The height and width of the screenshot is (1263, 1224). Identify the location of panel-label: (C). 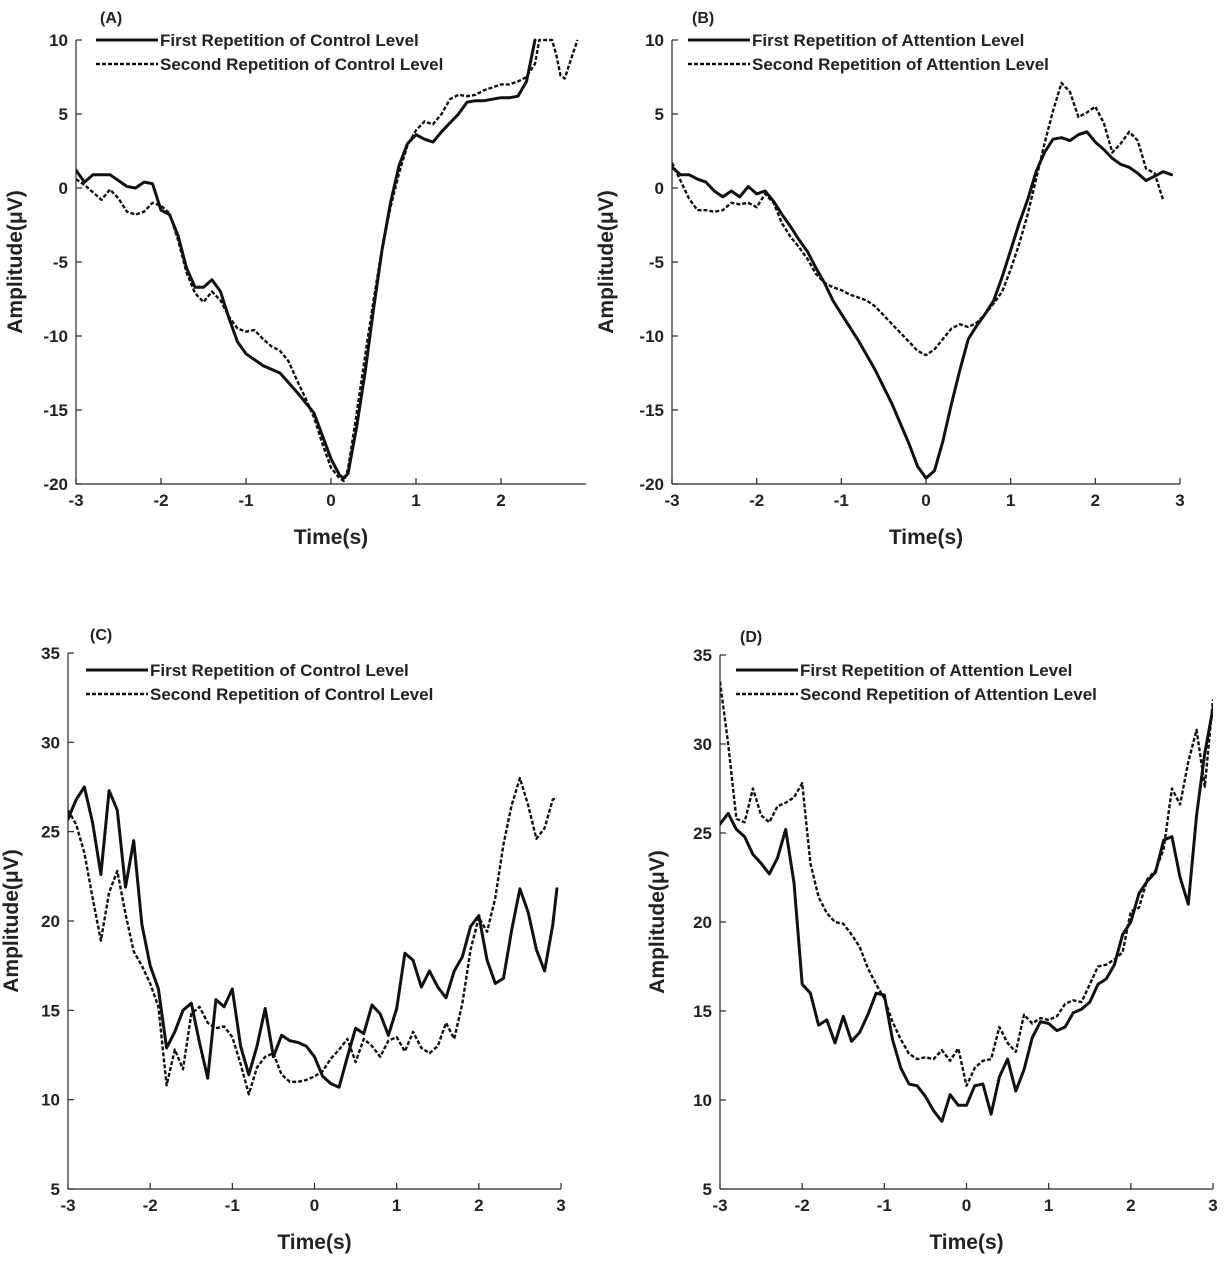
(101, 635).